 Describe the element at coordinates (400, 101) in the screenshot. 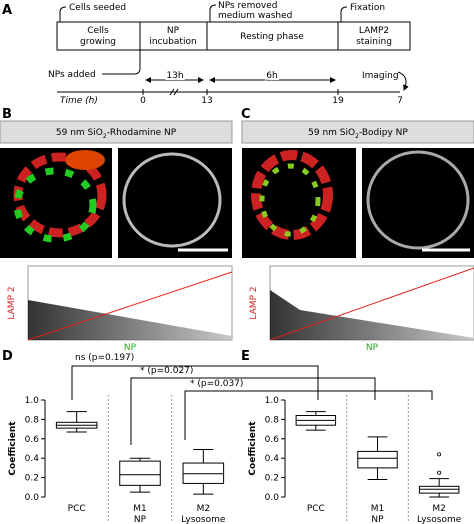

I see `time-point: 7` at that location.